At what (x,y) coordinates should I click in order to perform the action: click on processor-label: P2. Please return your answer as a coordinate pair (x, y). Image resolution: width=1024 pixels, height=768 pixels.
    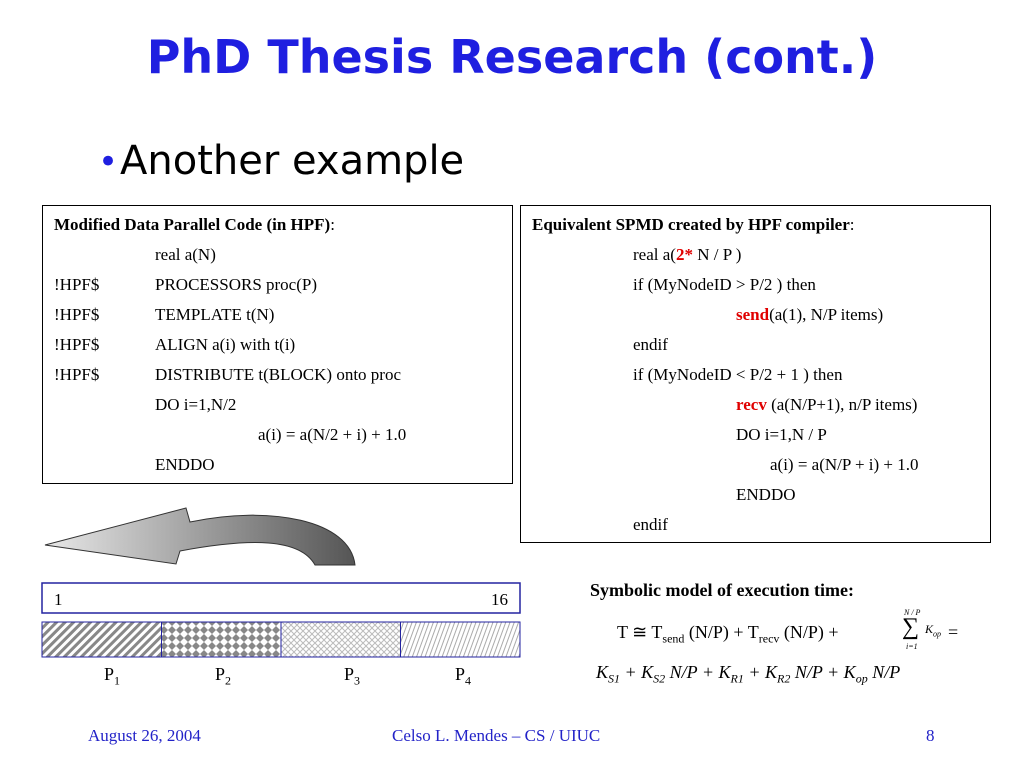
    Looking at the image, I should click on (223, 677).